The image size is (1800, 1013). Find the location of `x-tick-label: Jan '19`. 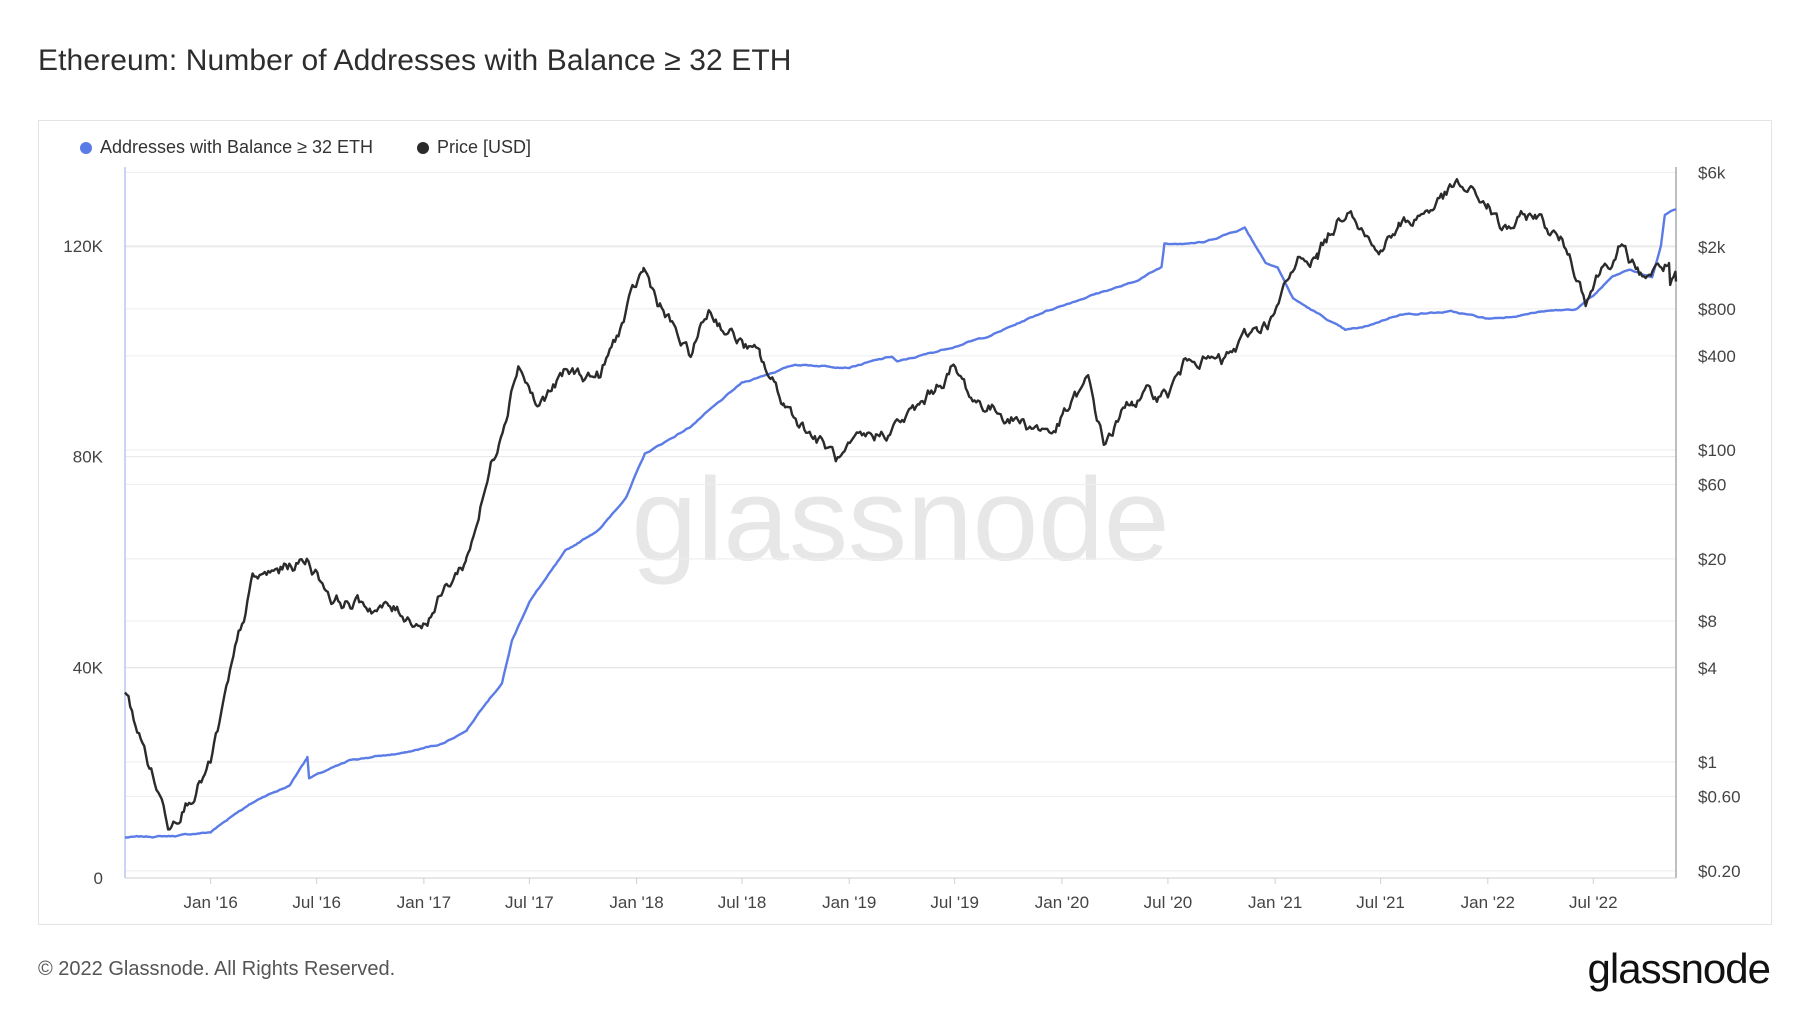

x-tick-label: Jan '19 is located at coordinates (849, 902).